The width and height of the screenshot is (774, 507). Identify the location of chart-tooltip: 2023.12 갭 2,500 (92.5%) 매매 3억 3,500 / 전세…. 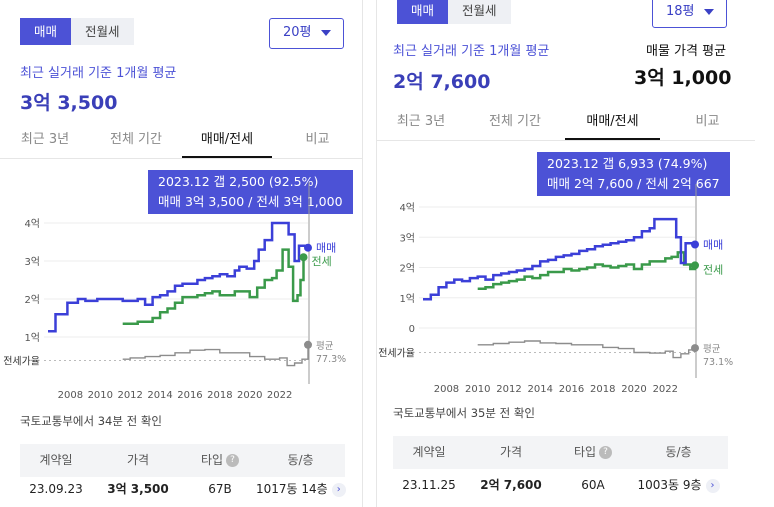
(250, 192).